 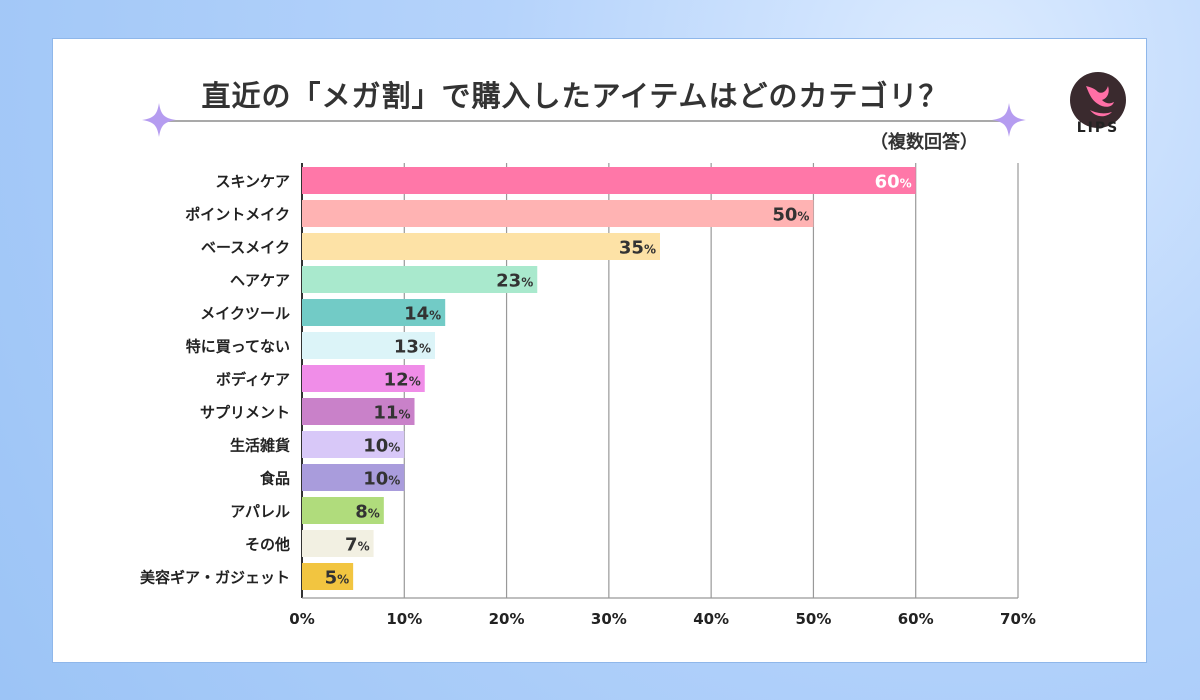 I want to click on chart-subtitle: （複数回答）, so click(x=924, y=142).